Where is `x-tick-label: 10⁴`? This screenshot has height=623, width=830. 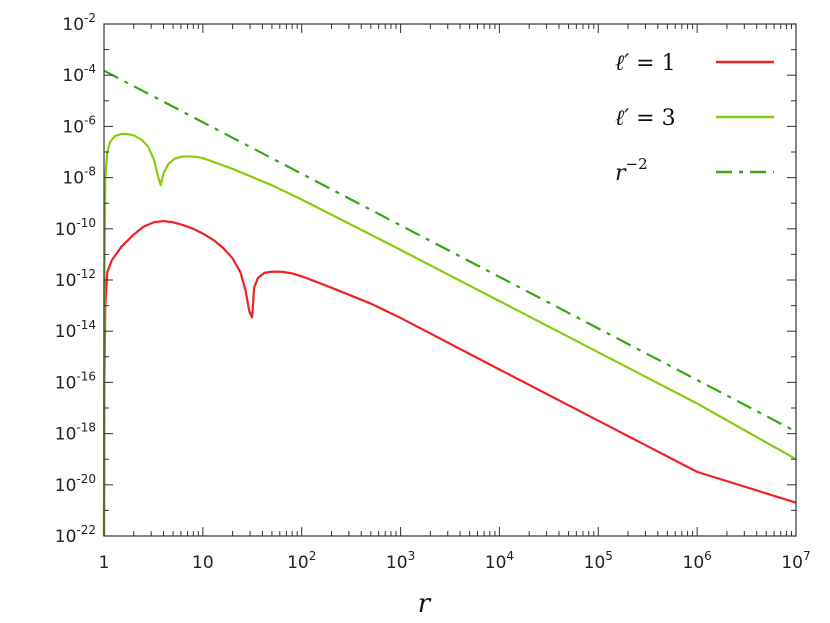
x-tick-label: 10⁴ is located at coordinates (499, 561).